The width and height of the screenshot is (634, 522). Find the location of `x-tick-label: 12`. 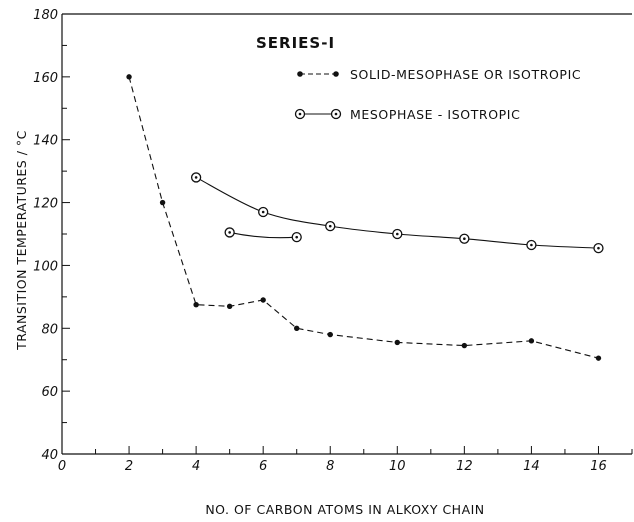

x-tick-label: 12 is located at coordinates (464, 466).